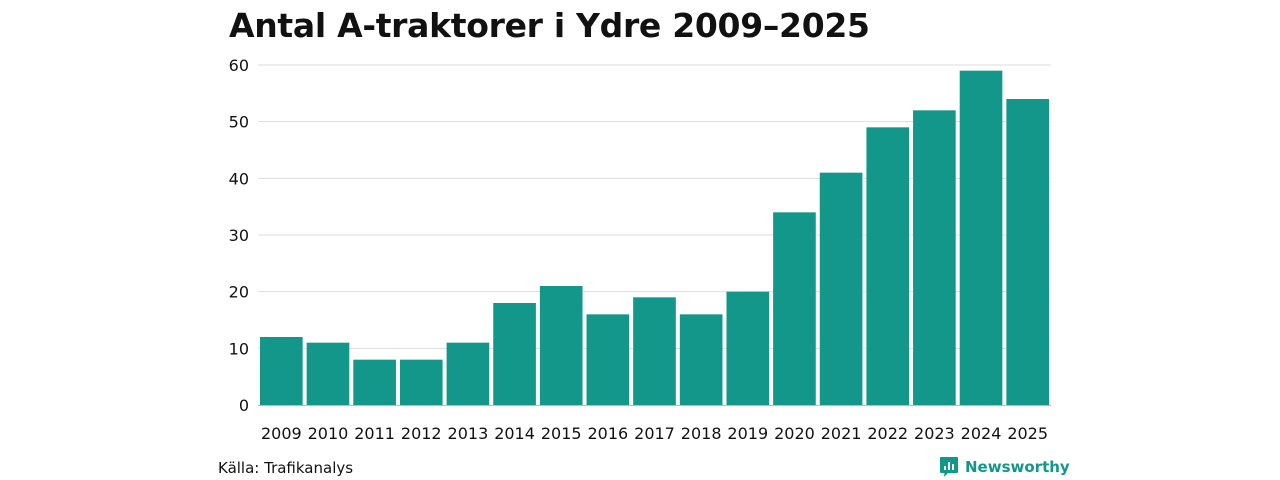 The width and height of the screenshot is (1280, 480). What do you see at coordinates (701, 433) in the screenshot?
I see `x-tick-label: 2018` at bounding box center [701, 433].